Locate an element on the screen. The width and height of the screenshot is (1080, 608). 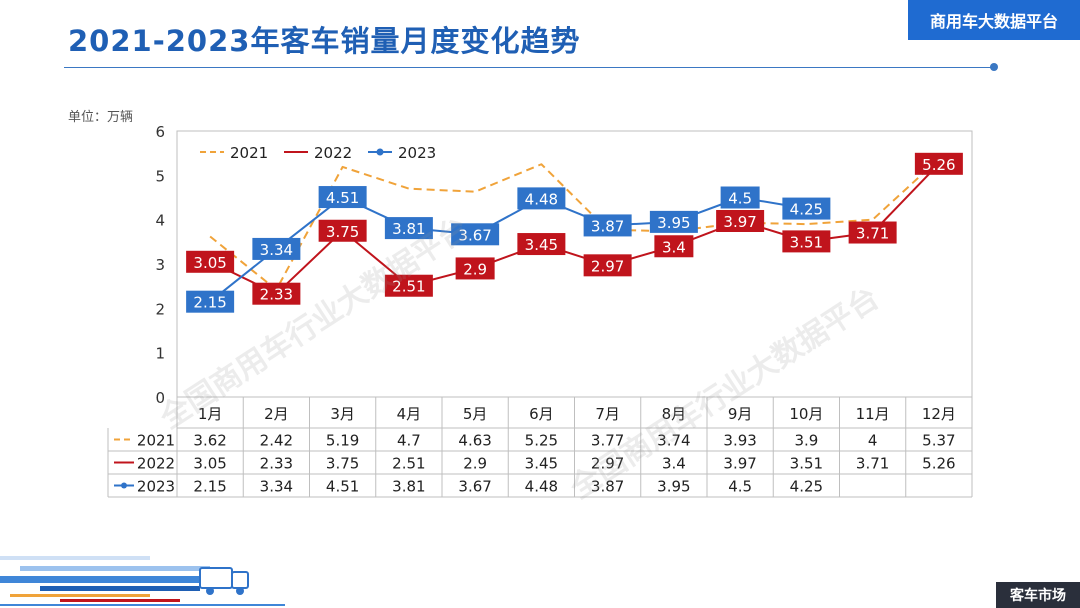
data-label: 4.48 is located at coordinates (541, 199).